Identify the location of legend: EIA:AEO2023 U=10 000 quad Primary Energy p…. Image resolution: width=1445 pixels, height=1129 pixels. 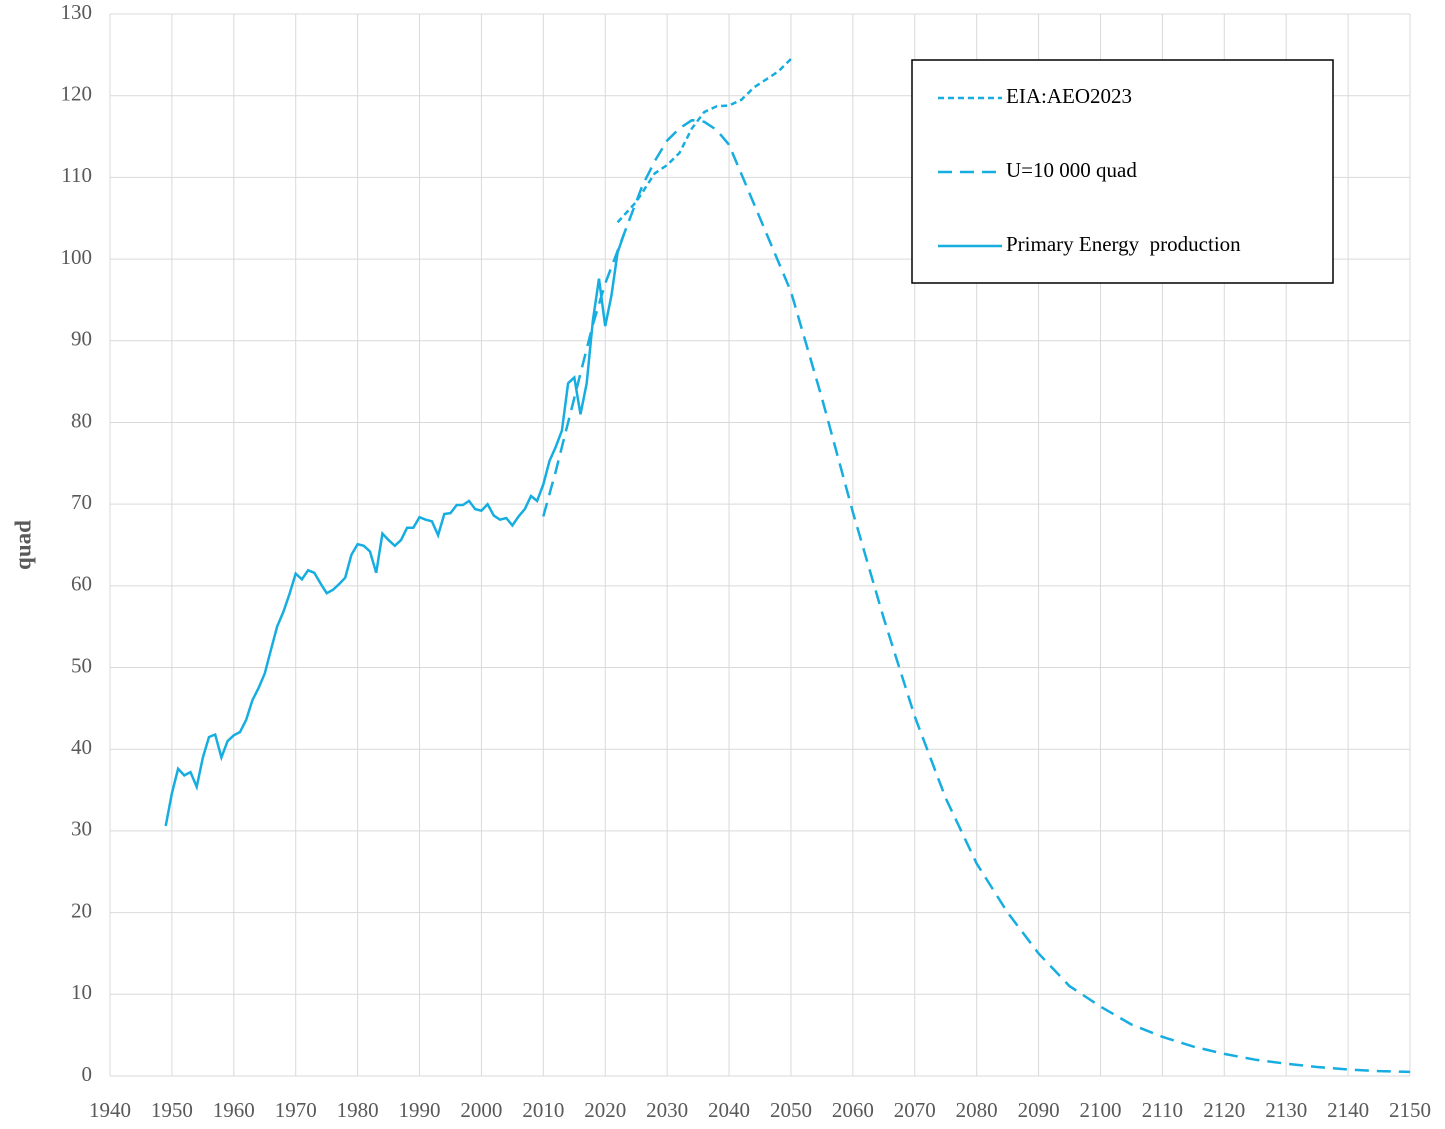
(1122, 171).